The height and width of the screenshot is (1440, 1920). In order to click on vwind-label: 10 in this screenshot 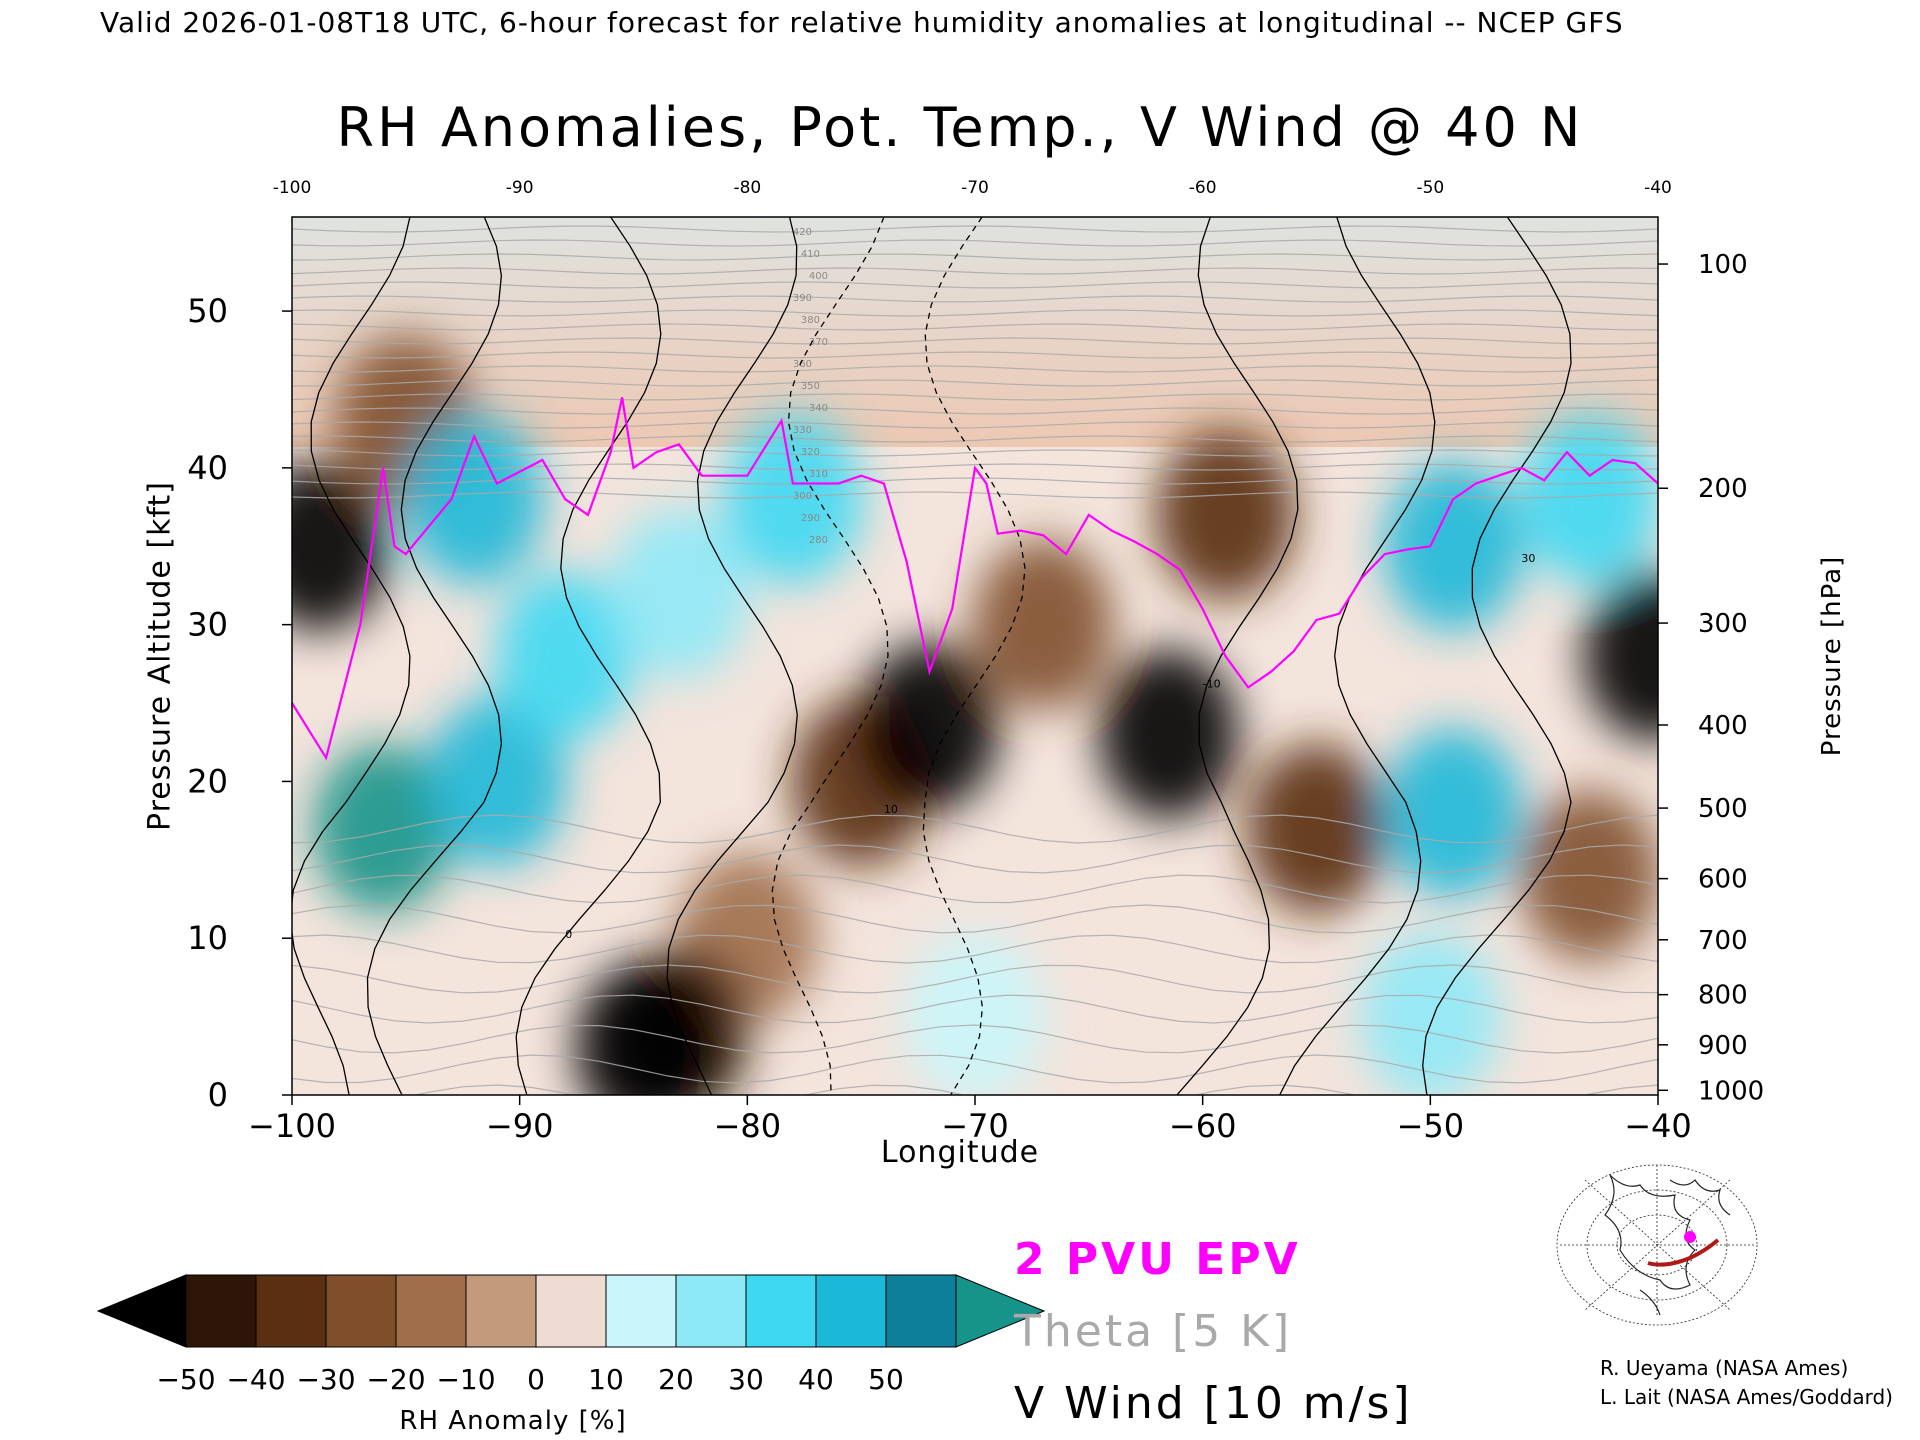, I will do `click(891, 809)`.